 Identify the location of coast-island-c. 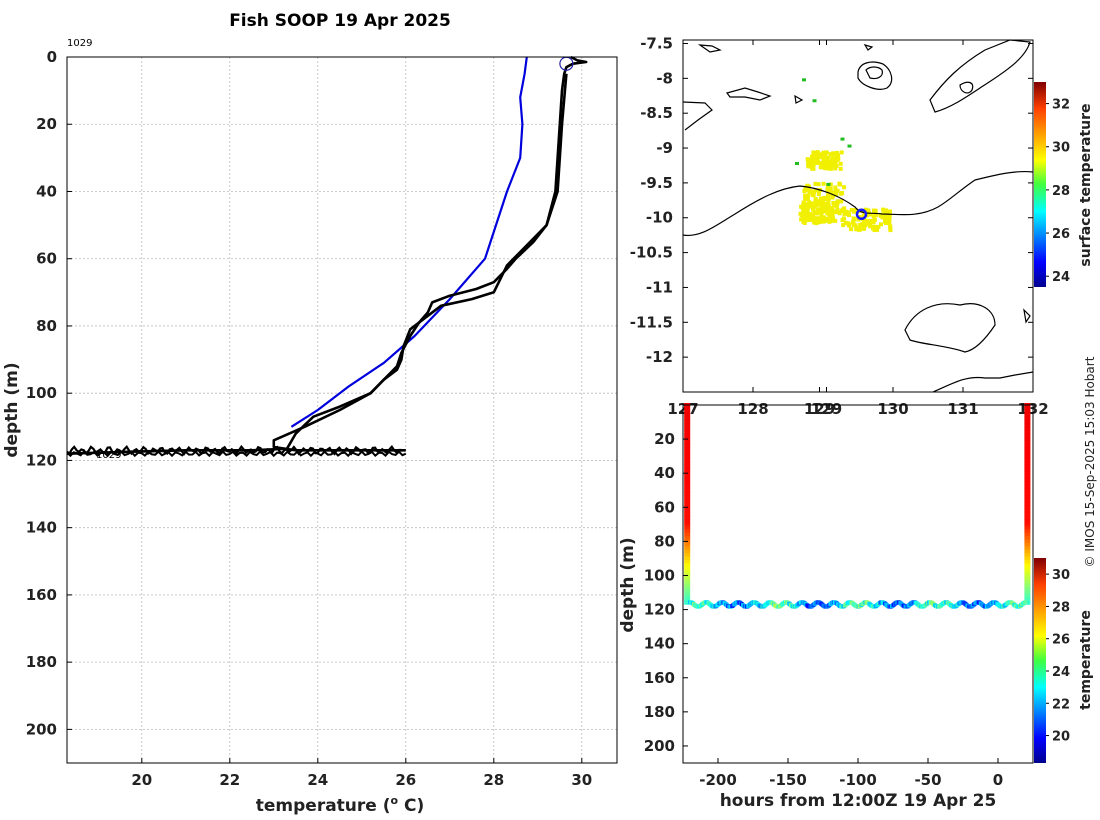
(875, 75).